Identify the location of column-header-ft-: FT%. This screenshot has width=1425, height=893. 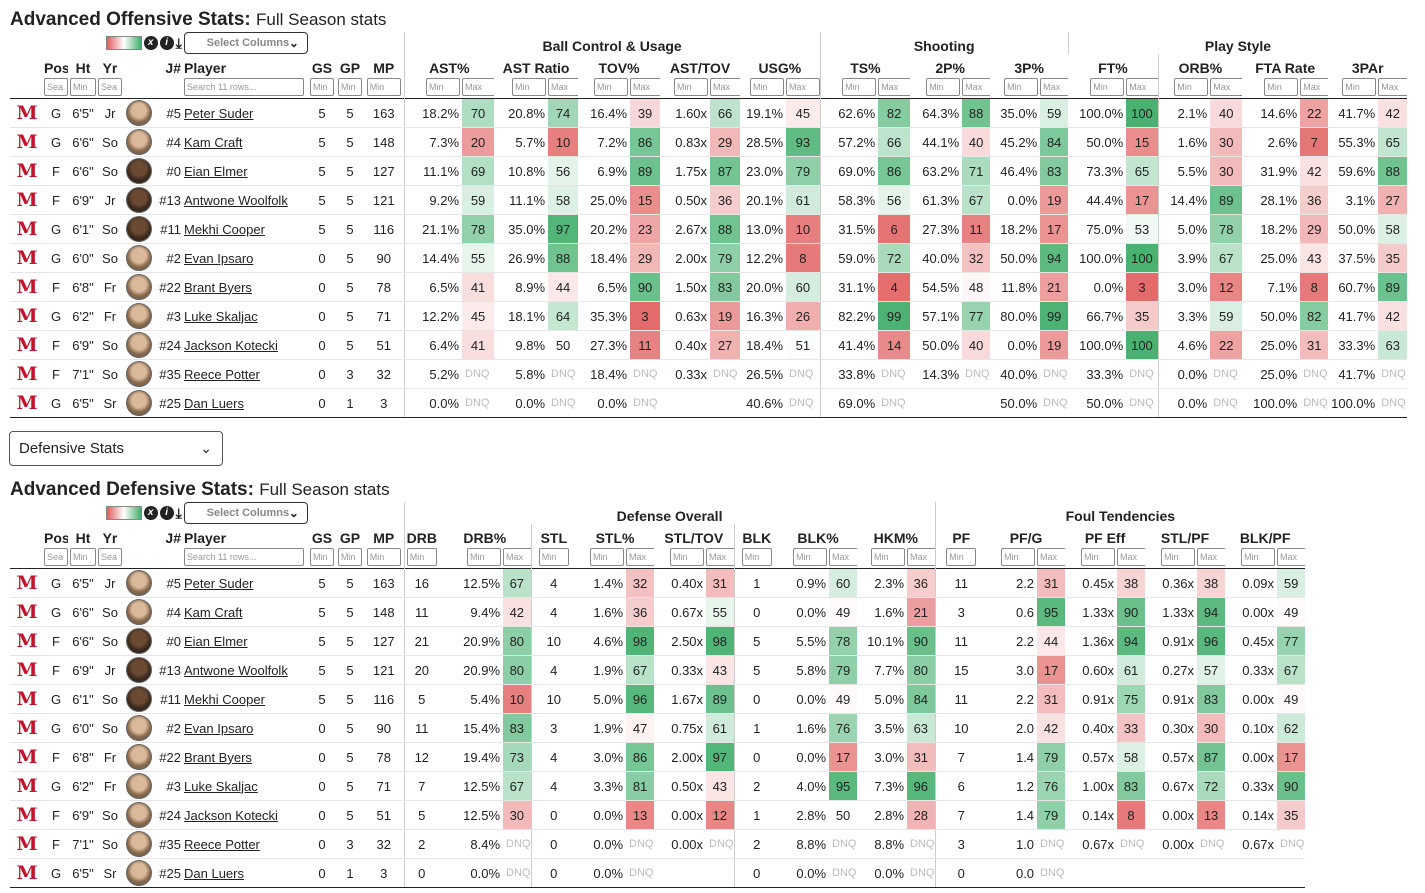
(1113, 68).